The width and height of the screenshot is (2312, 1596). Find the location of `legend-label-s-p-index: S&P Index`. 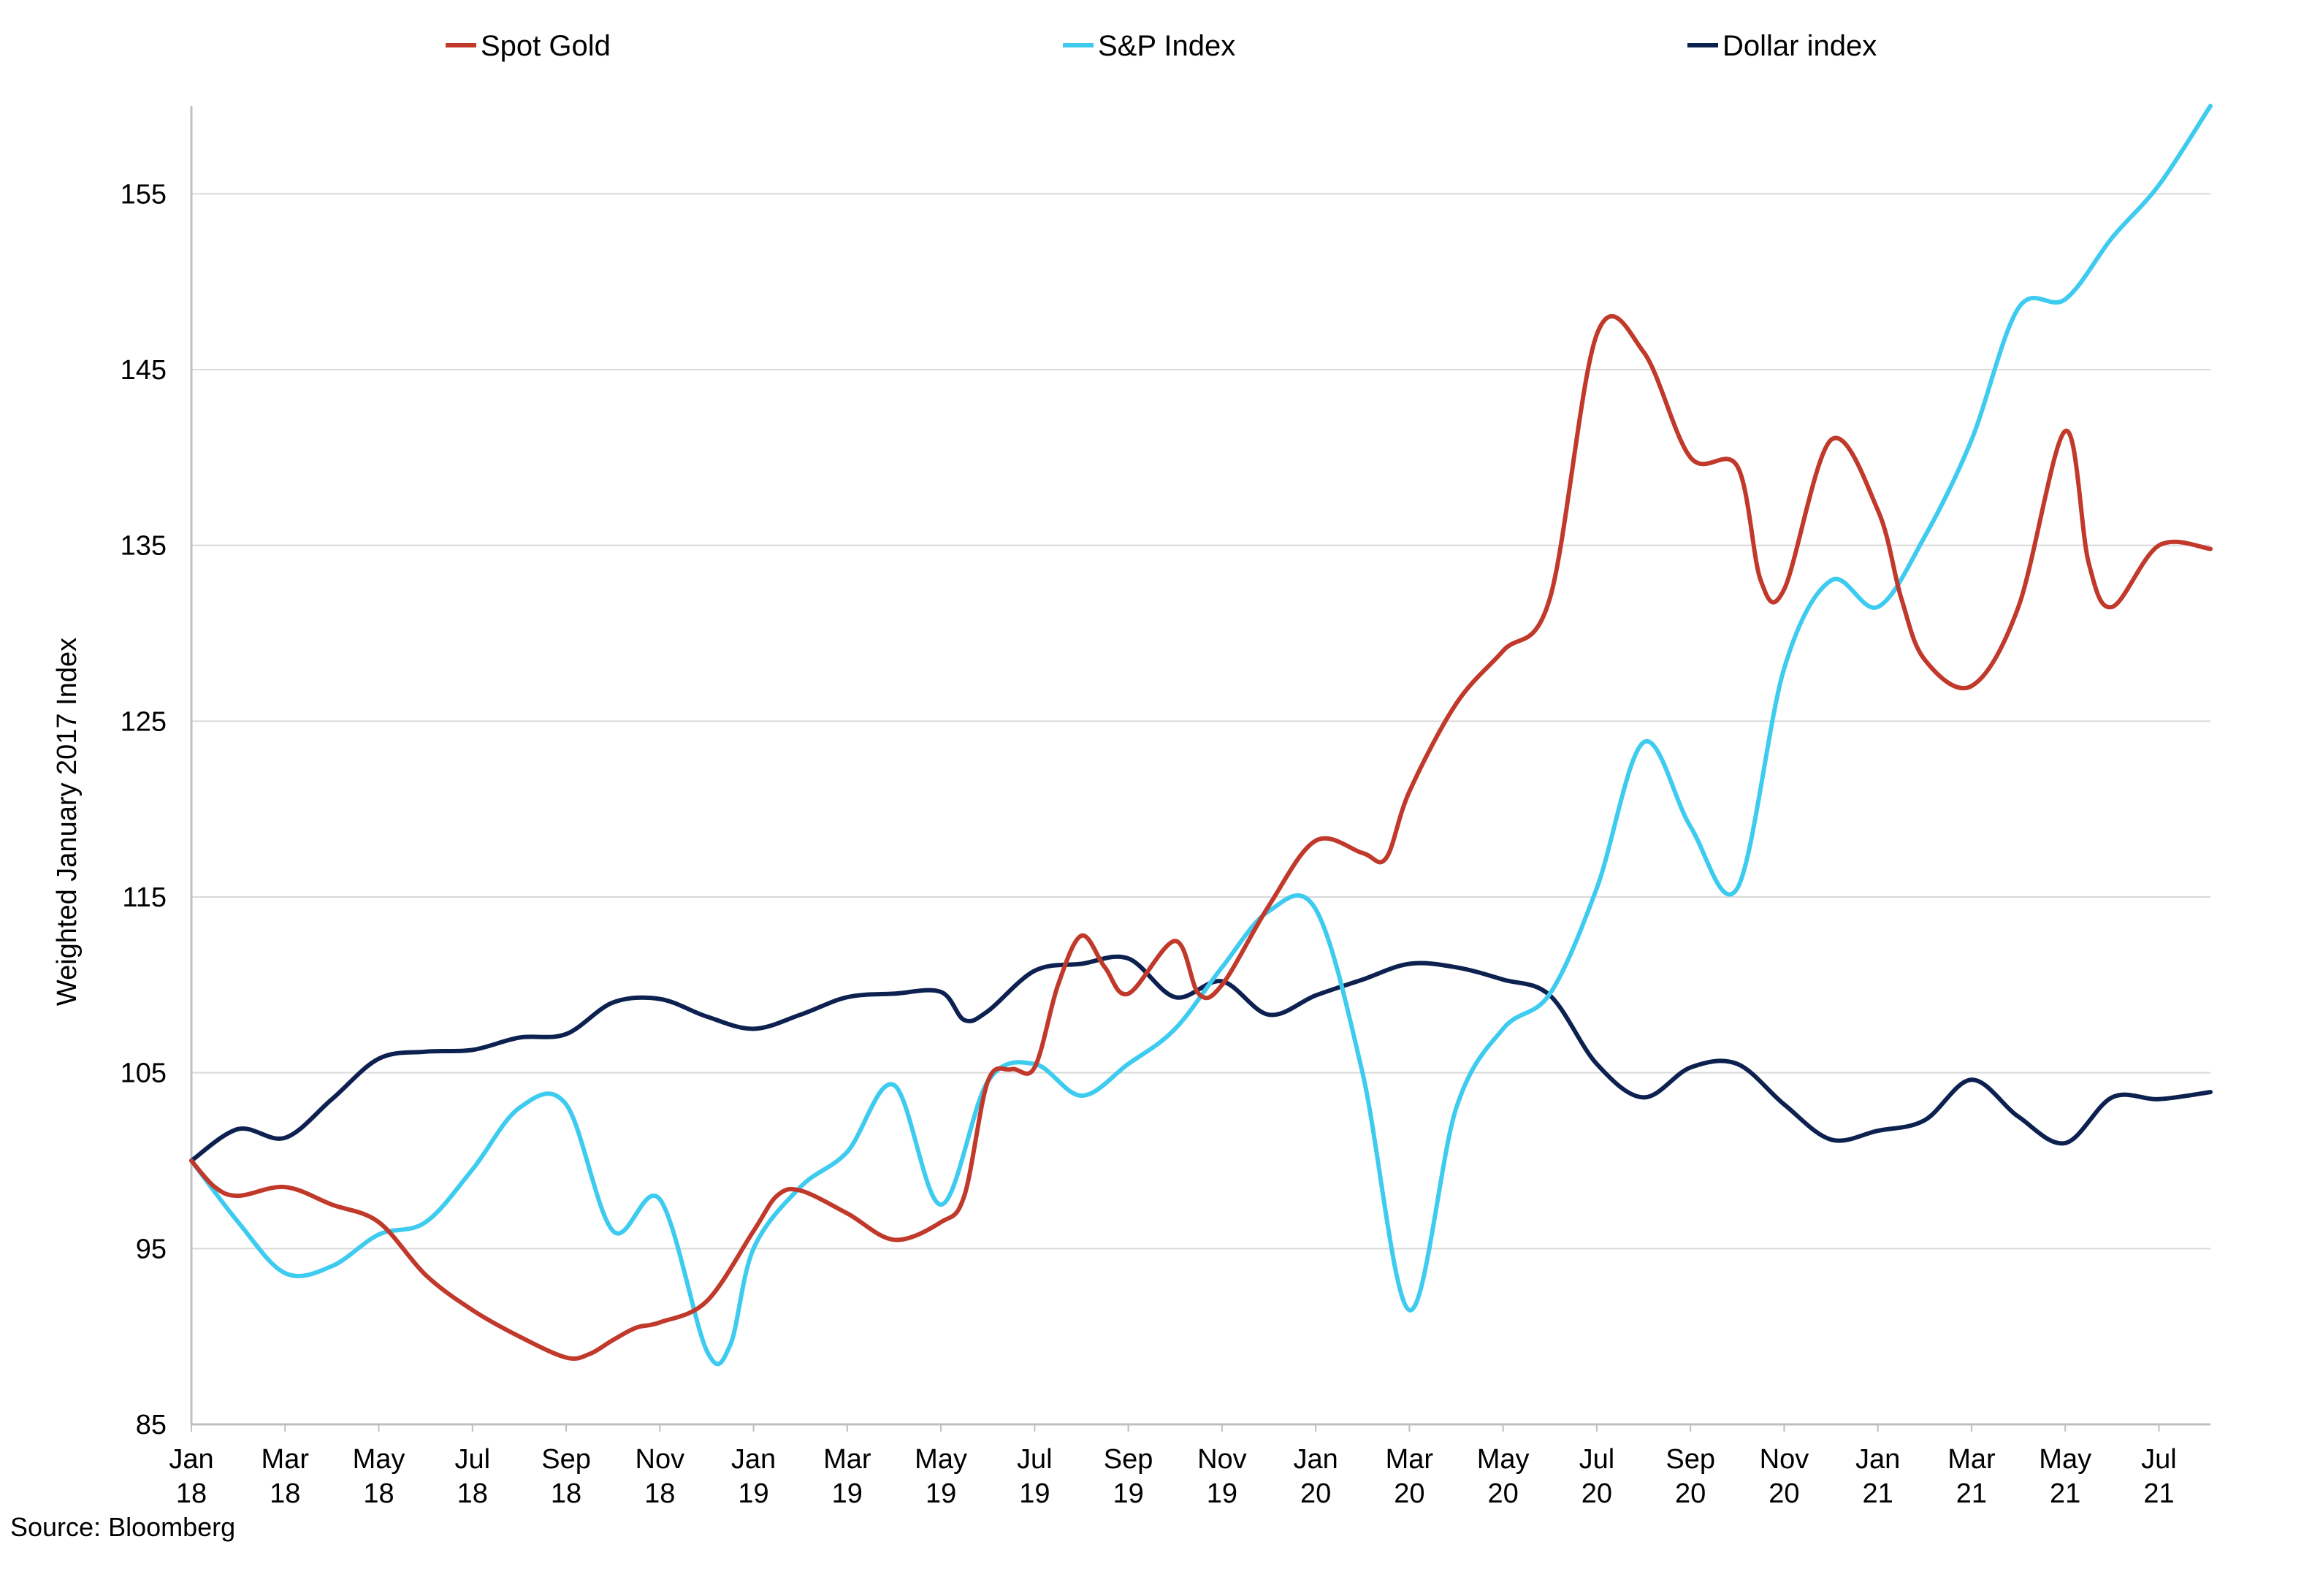

legend-label-s-p-index: S&P Index is located at coordinates (1167, 46).